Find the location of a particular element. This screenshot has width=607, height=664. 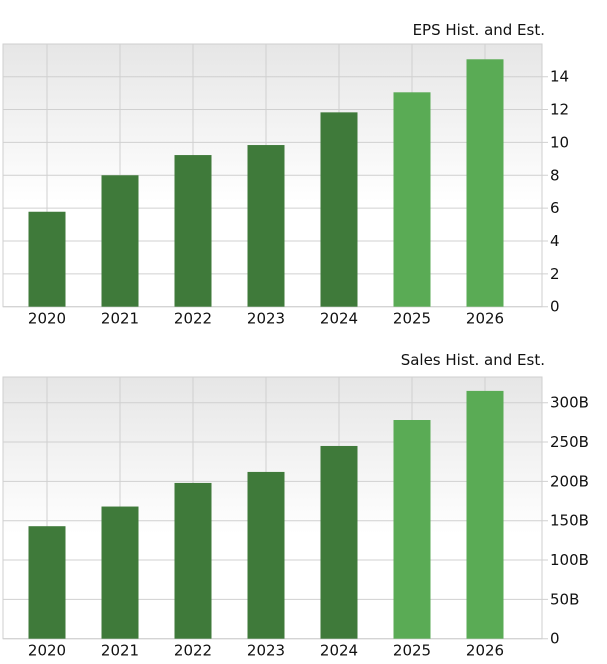

eps-chart-title: EPS Hist. and Est. is located at coordinates (479, 30).